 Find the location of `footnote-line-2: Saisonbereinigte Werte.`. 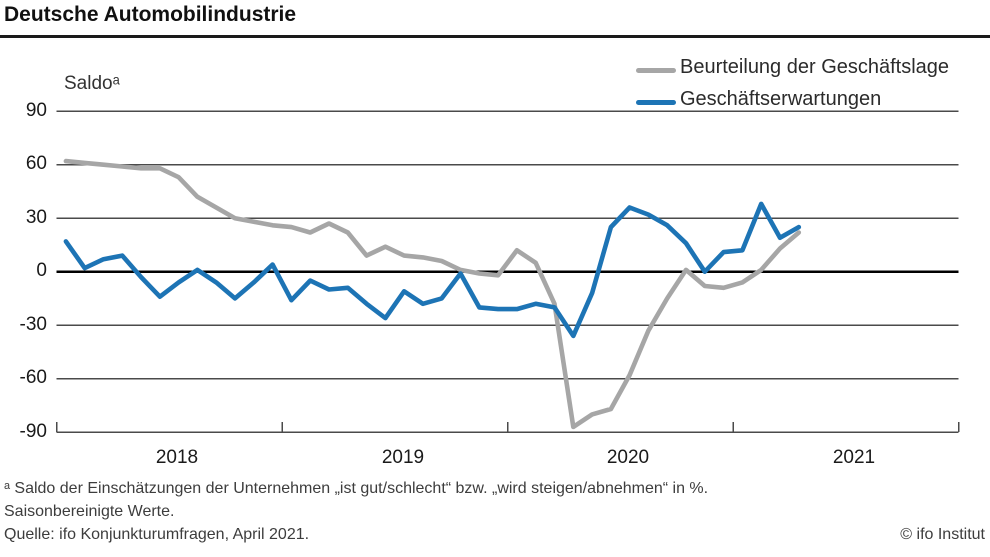

footnote-line-2: Saisonbereinigte Werte. is located at coordinates (89, 511).